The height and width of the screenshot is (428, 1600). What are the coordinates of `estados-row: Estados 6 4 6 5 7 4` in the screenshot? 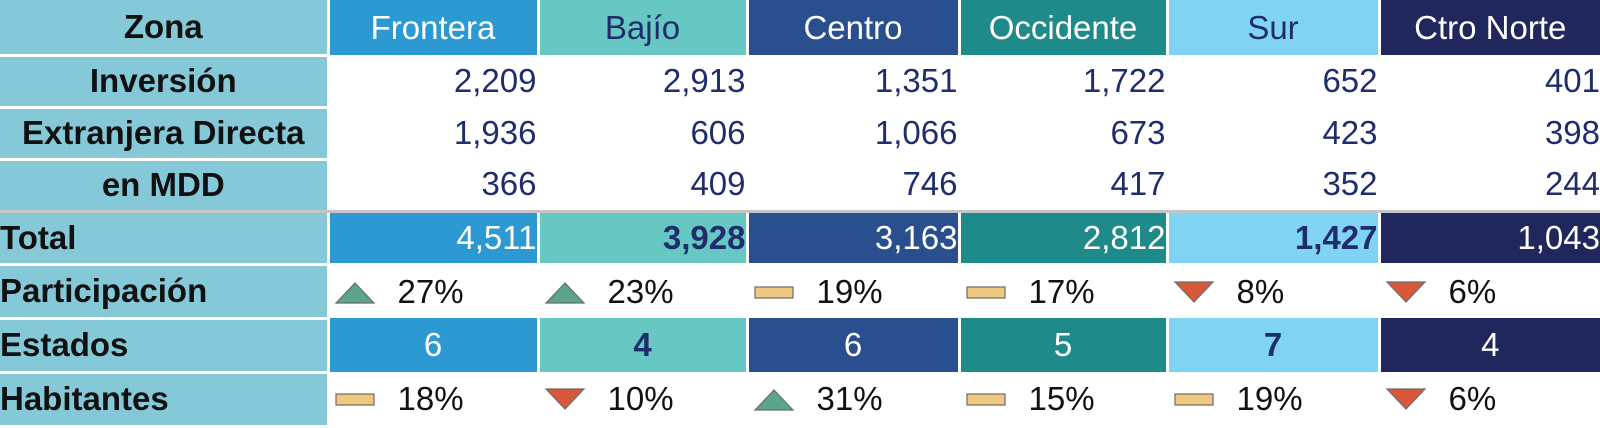 It's located at (800, 345).